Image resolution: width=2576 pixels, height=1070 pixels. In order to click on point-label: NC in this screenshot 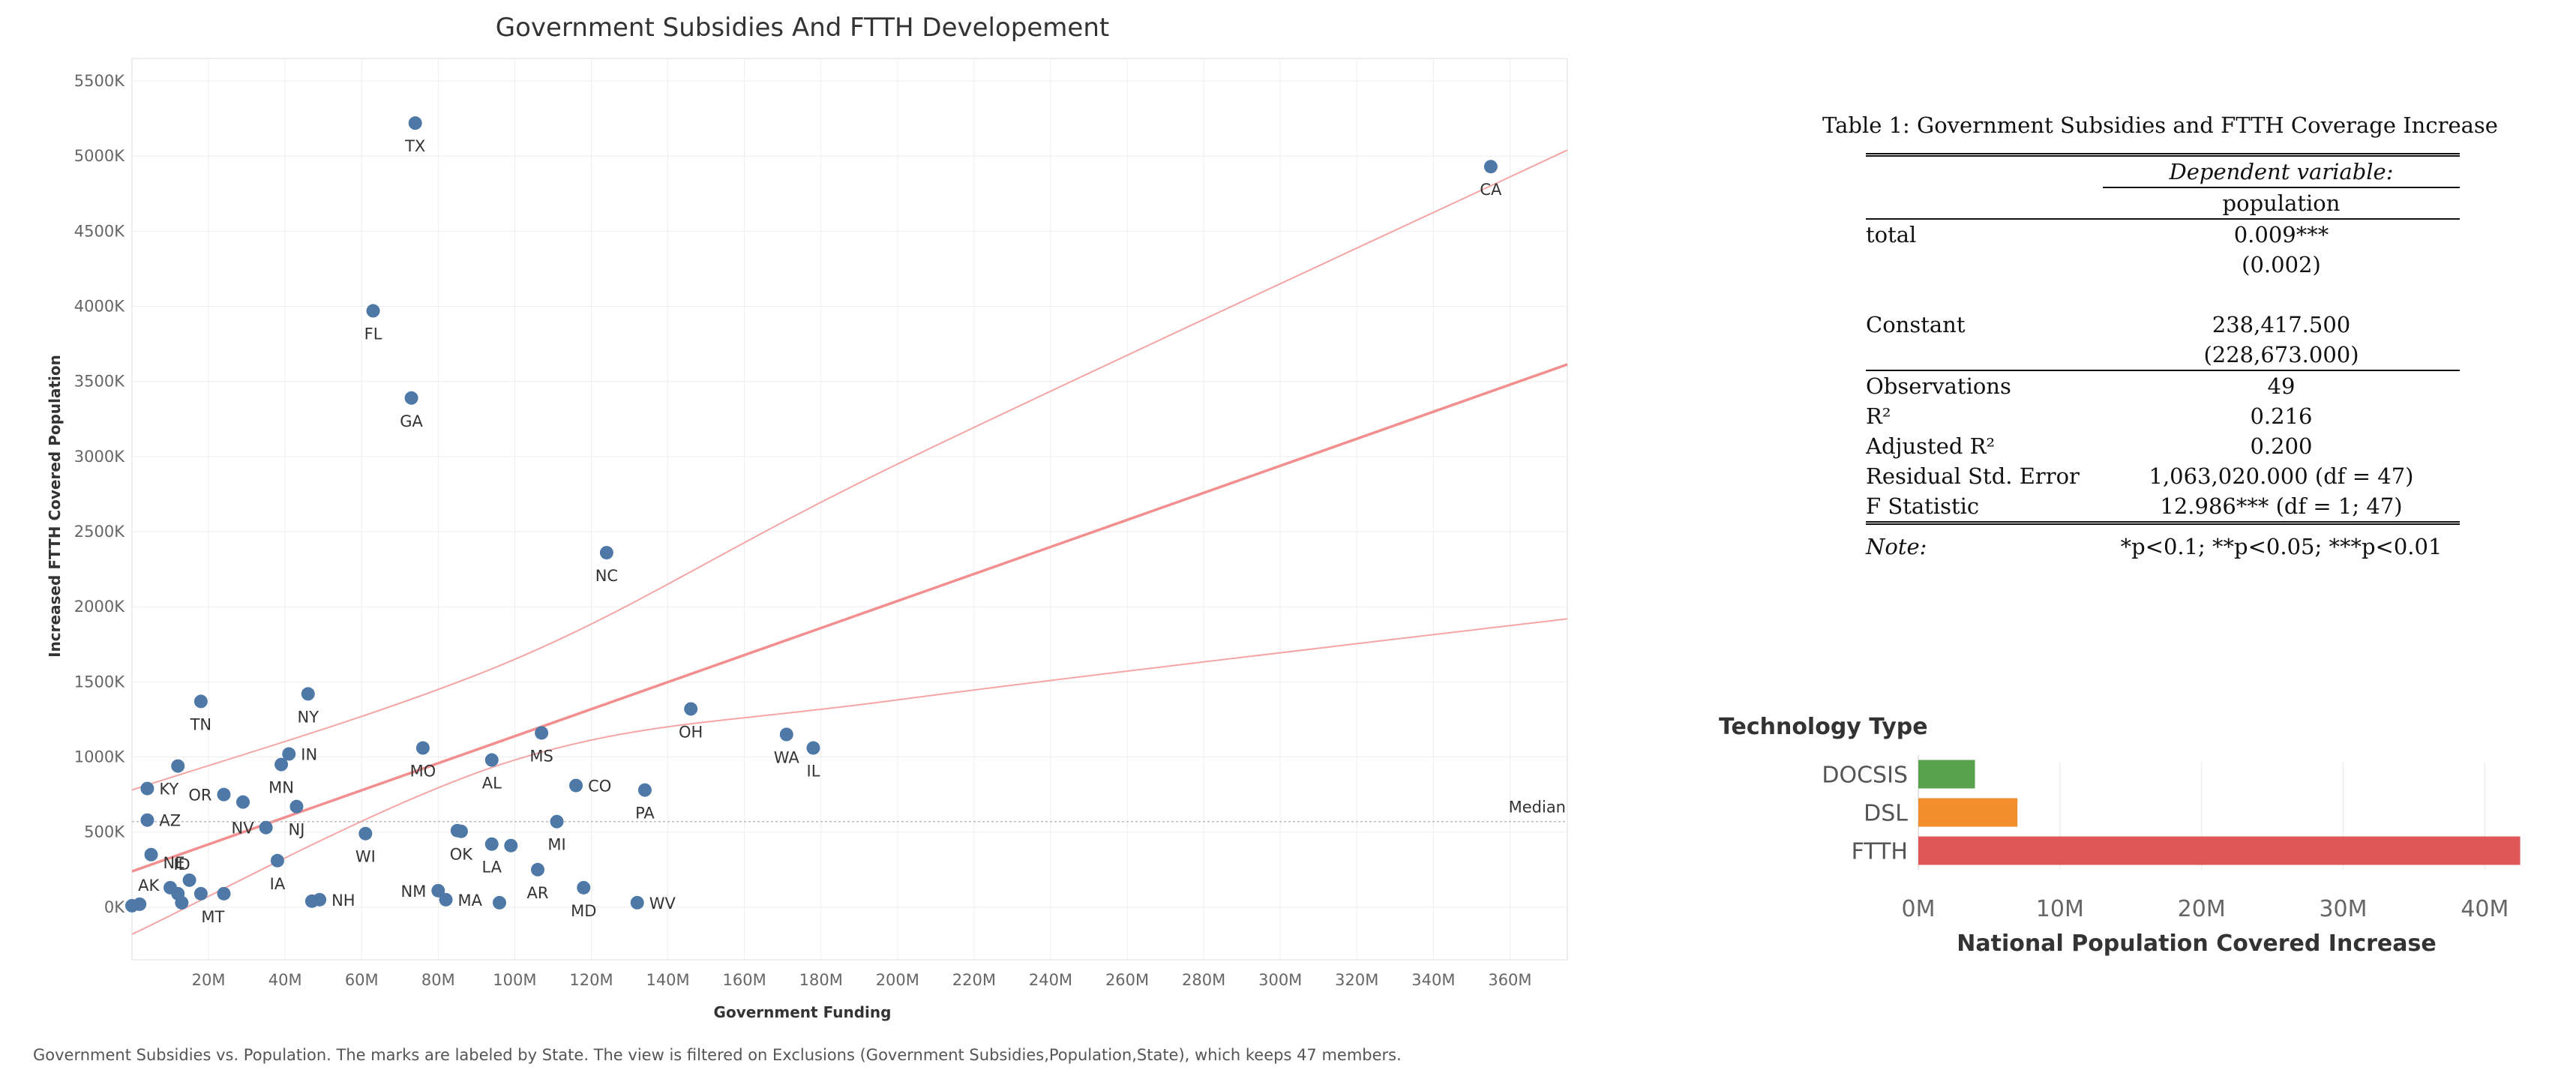, I will do `click(607, 576)`.